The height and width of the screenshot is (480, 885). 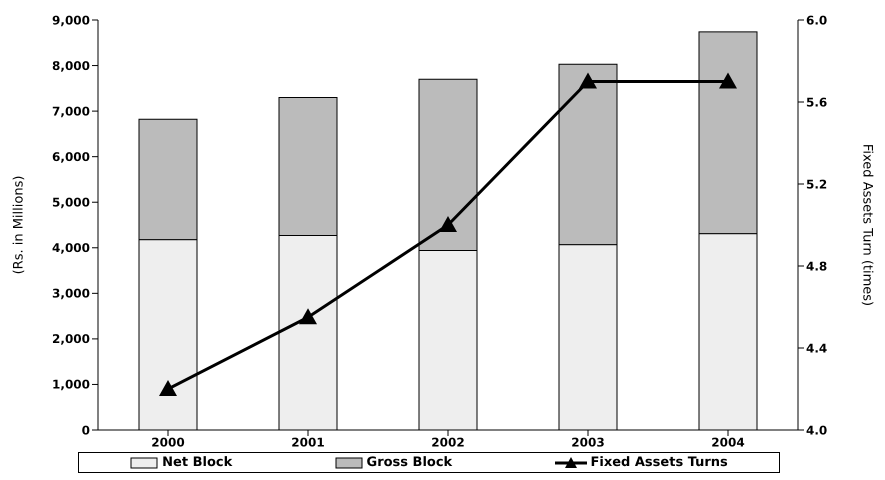 I want to click on y-tick-label: 6,000, so click(x=71, y=157).